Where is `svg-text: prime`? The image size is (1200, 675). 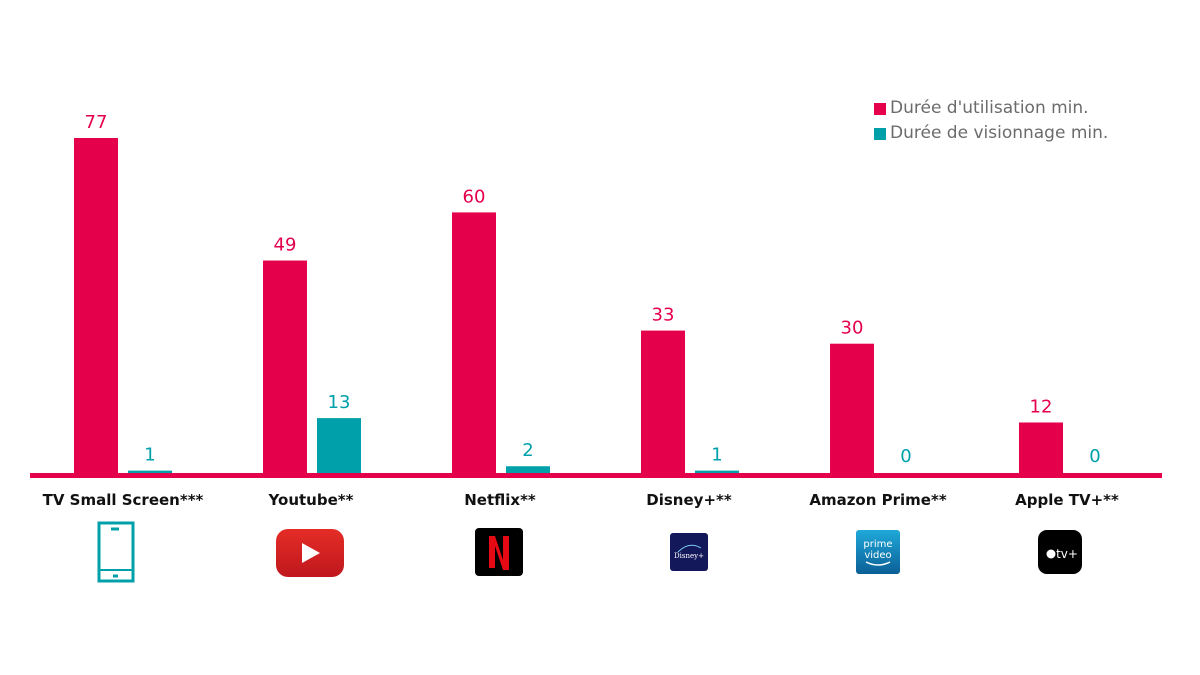
svg-text: prime is located at coordinates (877, 544).